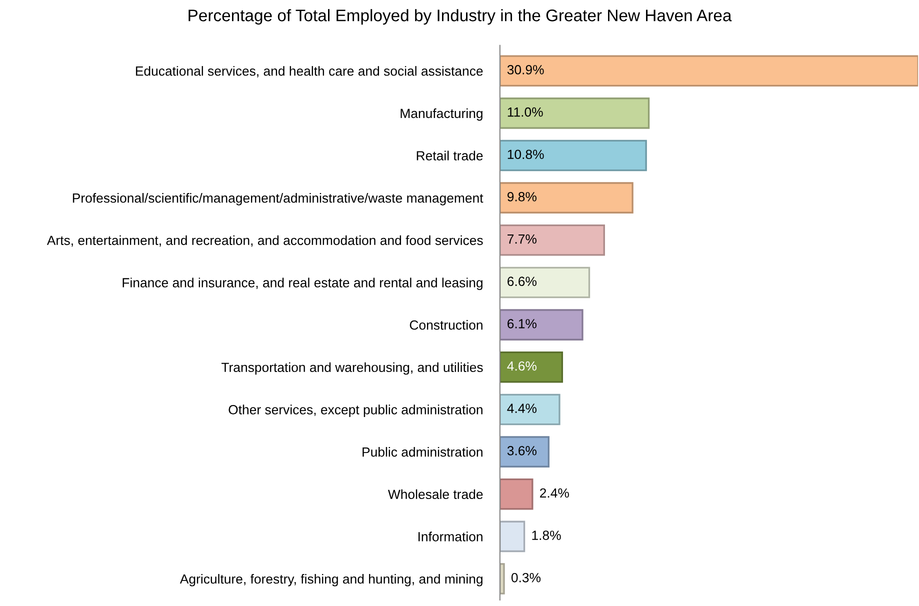  I want to click on y-tick-label: Educational services, and health care and social assistance, so click(309, 72).